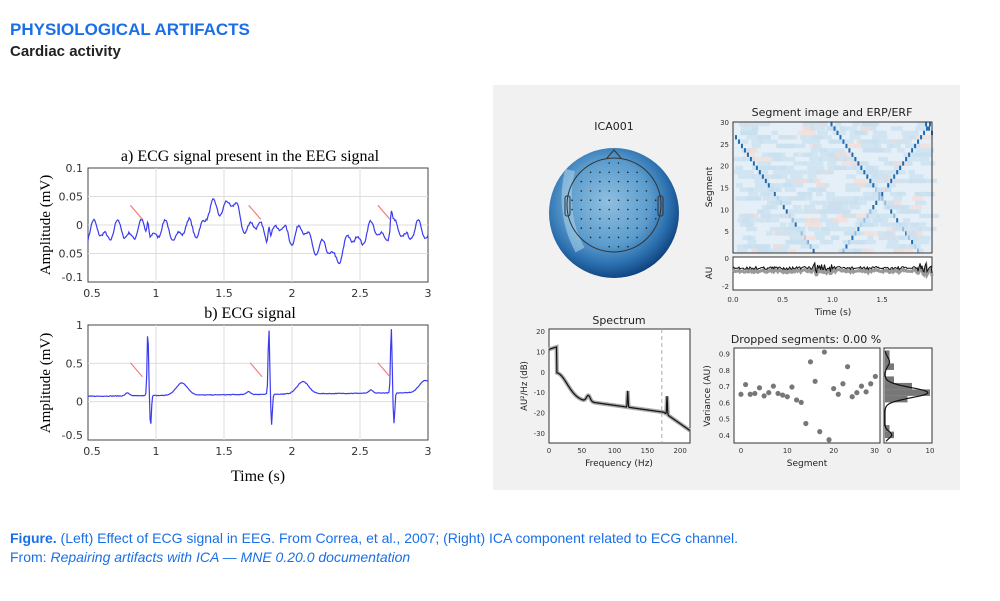 Image resolution: width=1000 pixels, height=601 pixels. I want to click on segment-x-tick: 1.5, so click(882, 300).